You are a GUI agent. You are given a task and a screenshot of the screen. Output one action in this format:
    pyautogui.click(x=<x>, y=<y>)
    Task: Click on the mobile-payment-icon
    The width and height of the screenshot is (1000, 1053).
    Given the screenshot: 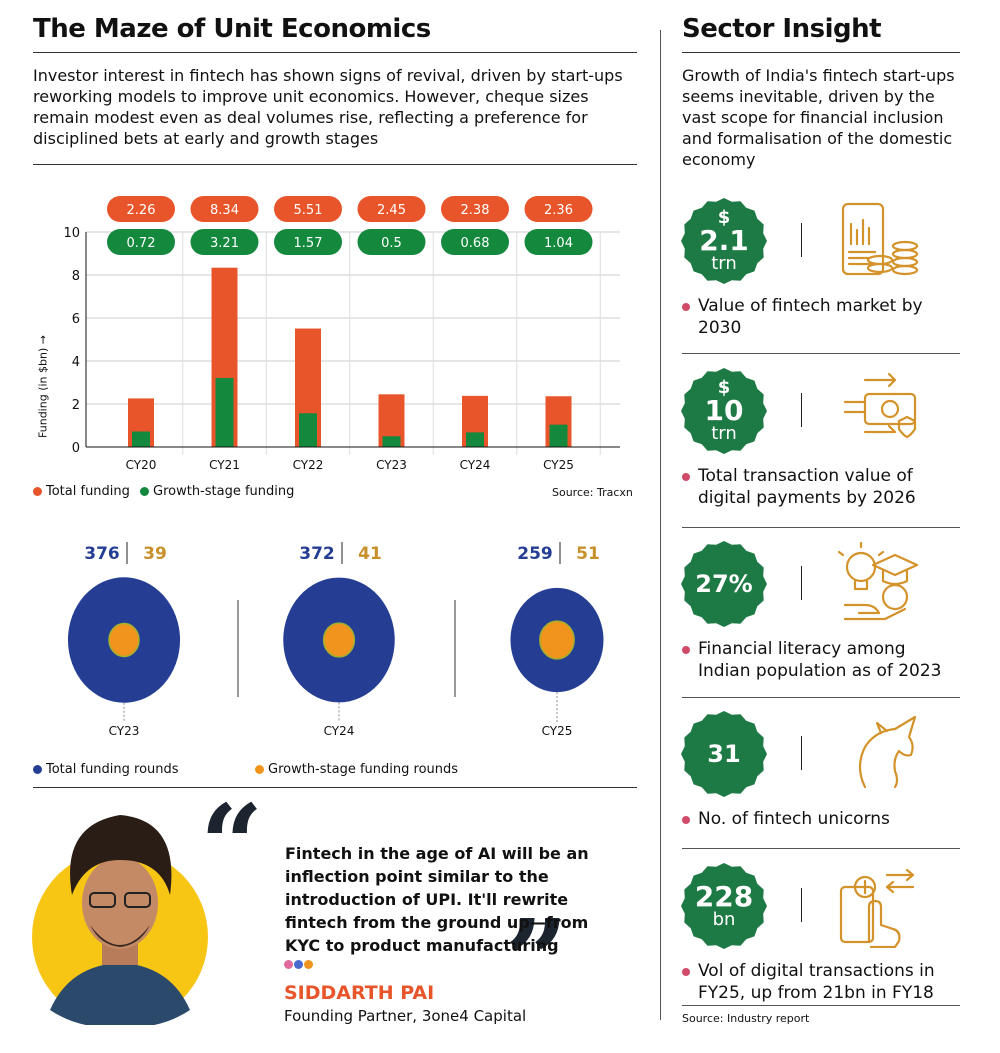 What is the action you would take?
    pyautogui.click(x=877, y=908)
    